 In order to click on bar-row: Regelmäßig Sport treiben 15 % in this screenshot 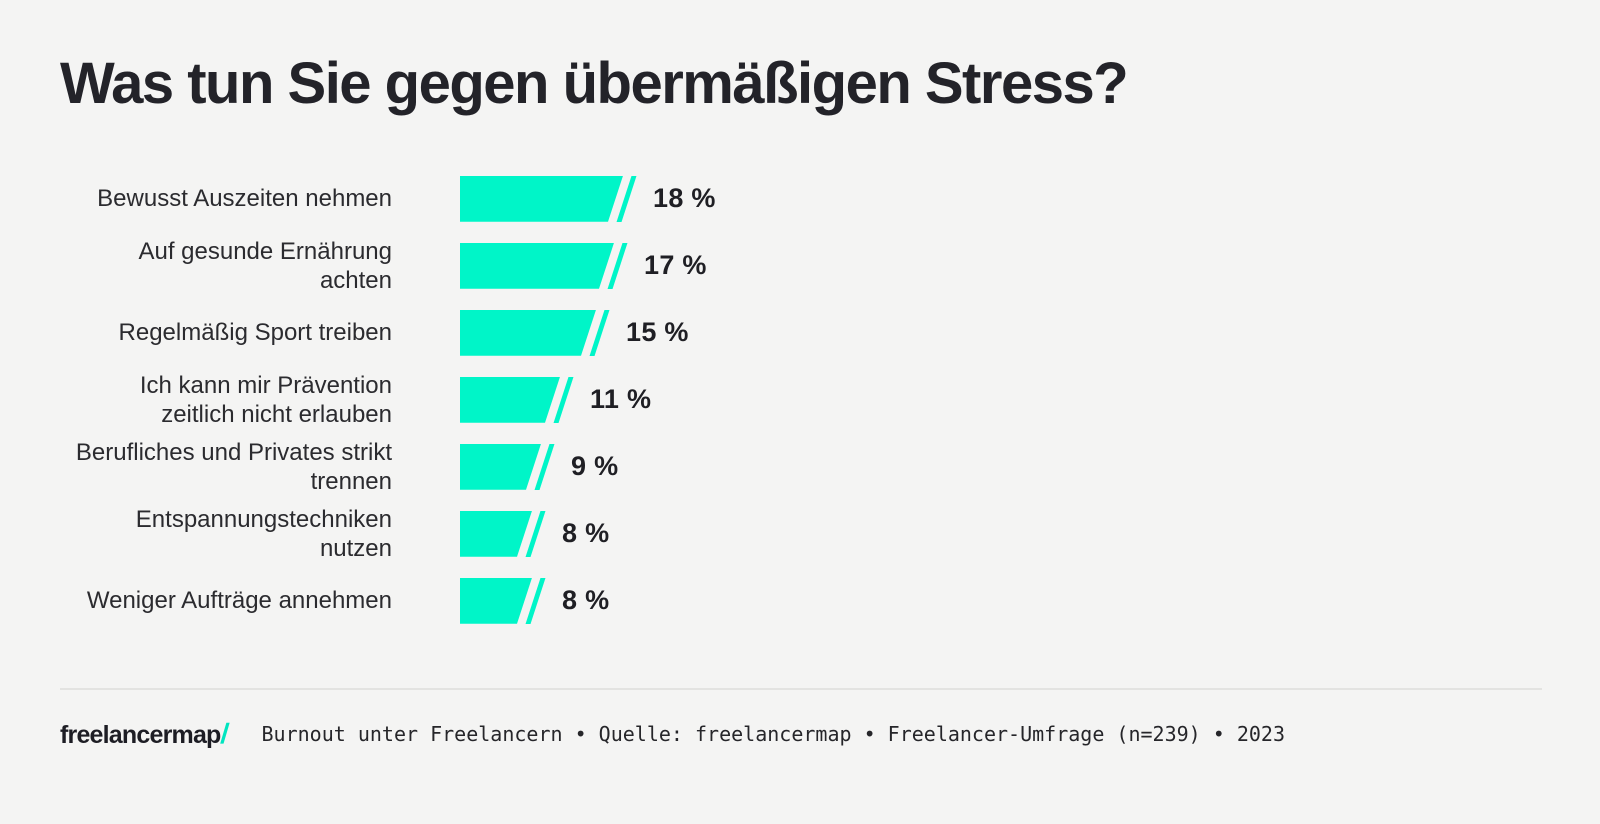, I will do `click(800, 332)`.